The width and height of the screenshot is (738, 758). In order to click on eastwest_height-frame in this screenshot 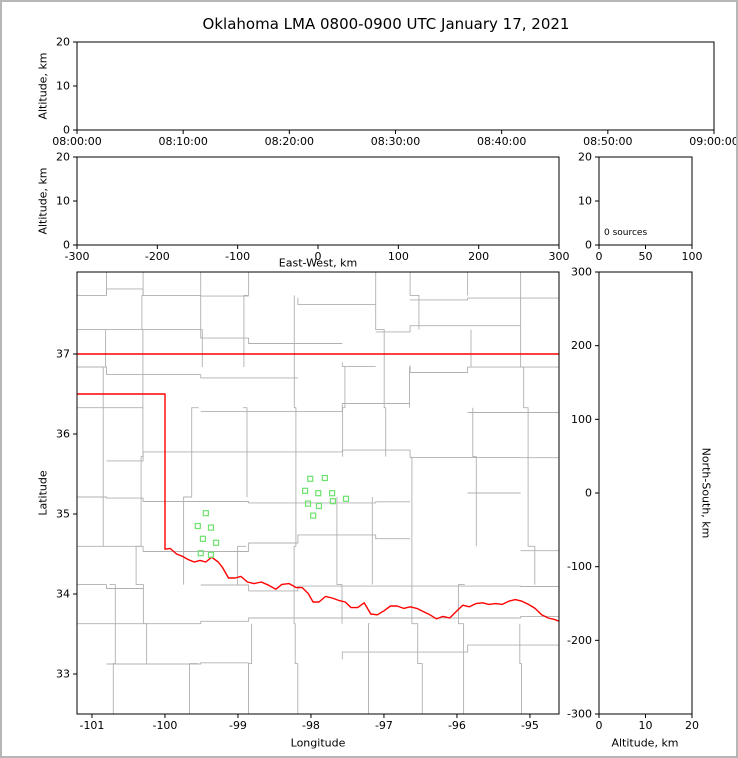, I will do `click(318, 201)`.